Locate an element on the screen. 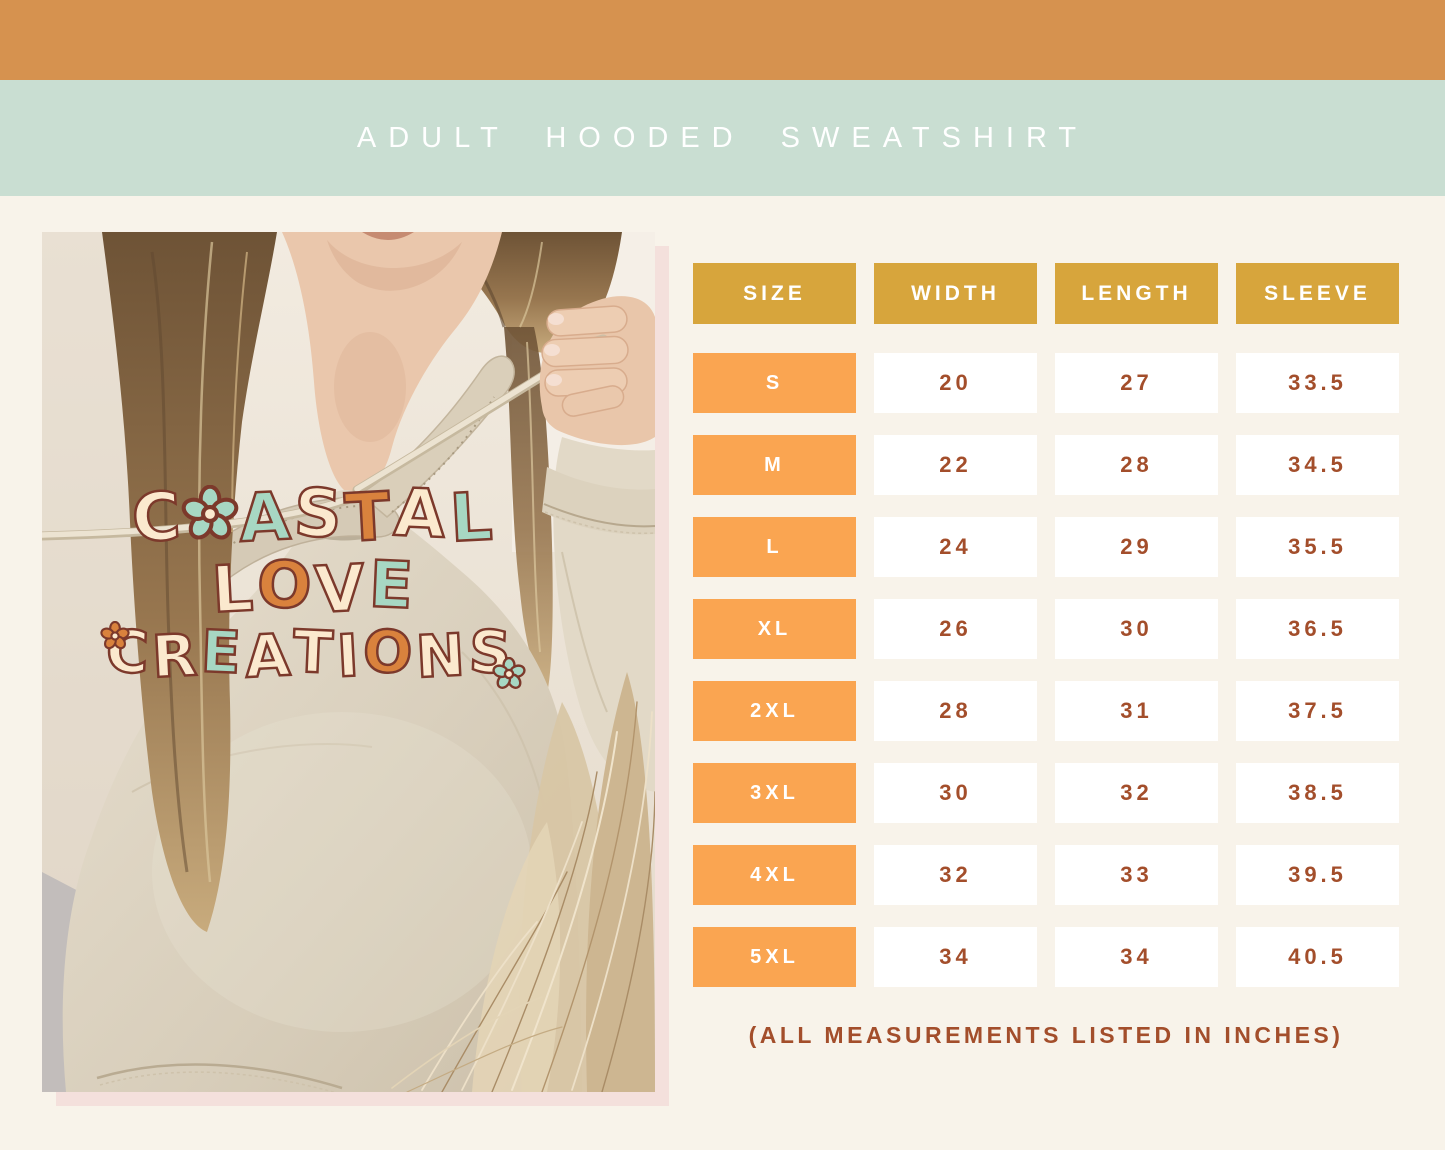  design-text: C ASTAL LOVE CREATIONS is located at coordinates (316, 583).